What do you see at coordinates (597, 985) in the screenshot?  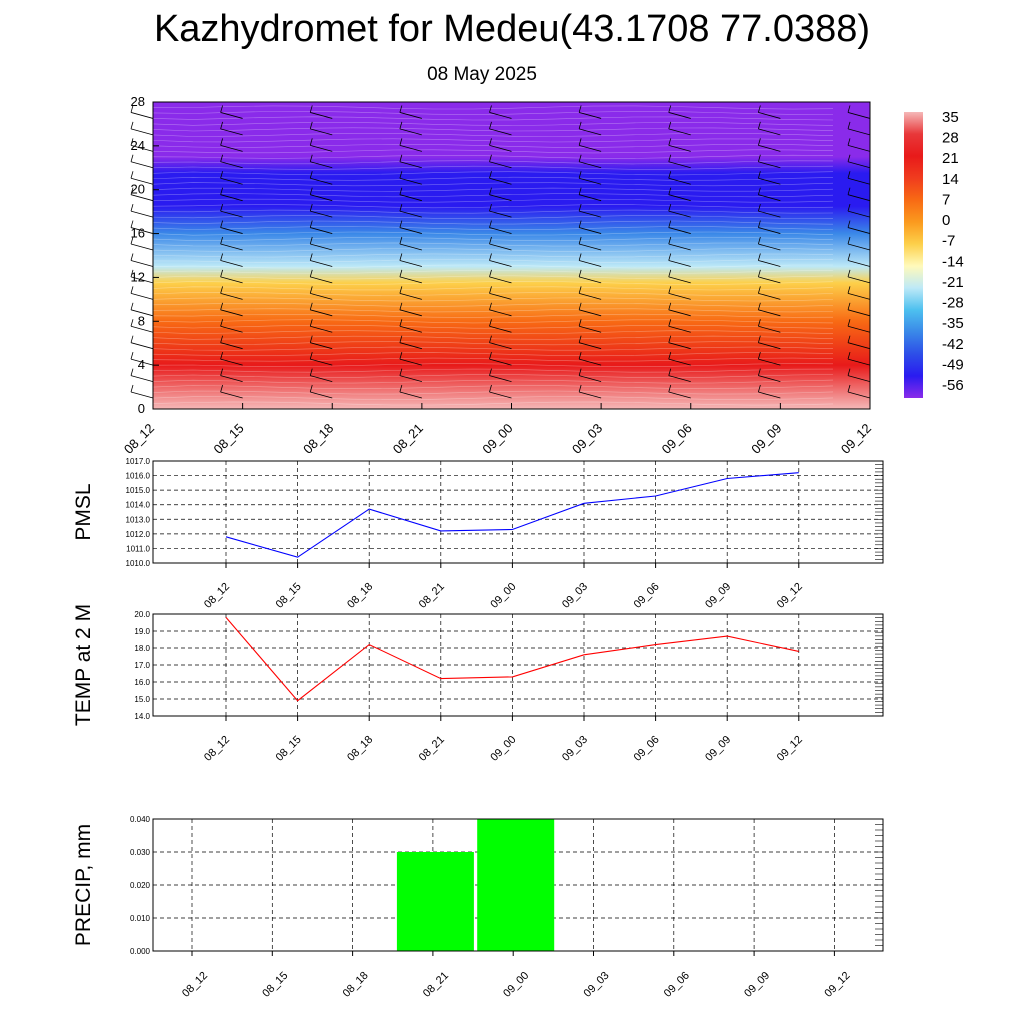 I see `x-tick-label: 09_03` at bounding box center [597, 985].